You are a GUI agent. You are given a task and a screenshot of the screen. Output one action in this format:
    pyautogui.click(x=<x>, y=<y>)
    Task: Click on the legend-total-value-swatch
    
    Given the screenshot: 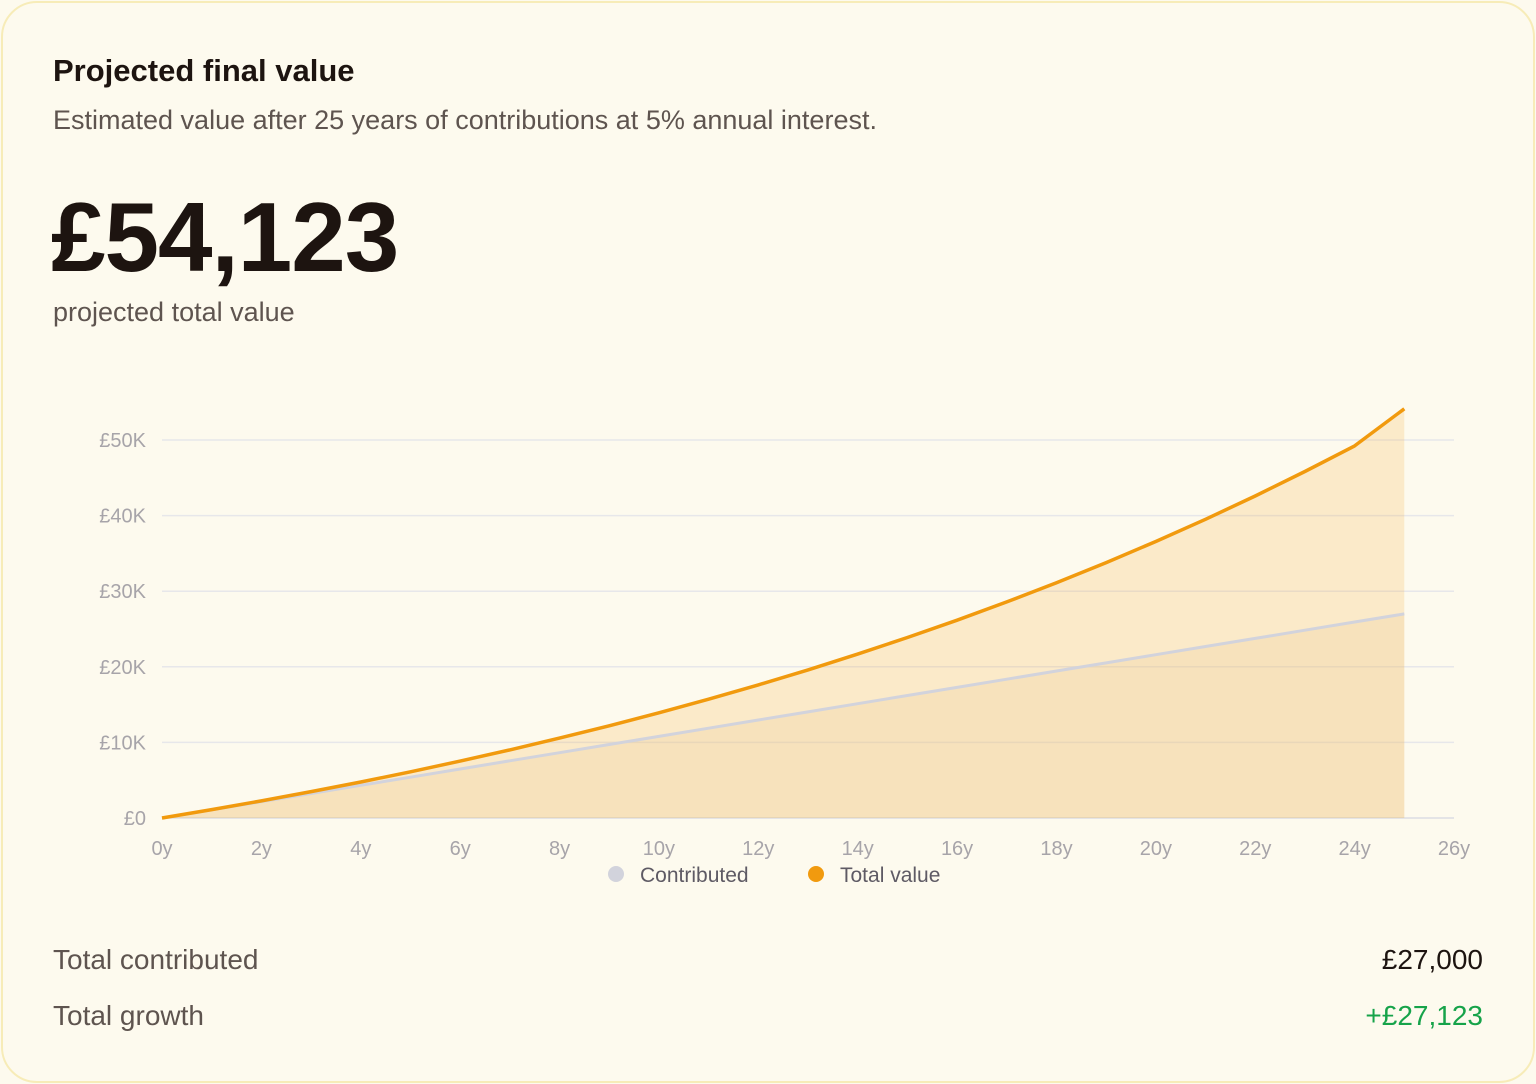 What is the action you would take?
    pyautogui.click(x=816, y=874)
    